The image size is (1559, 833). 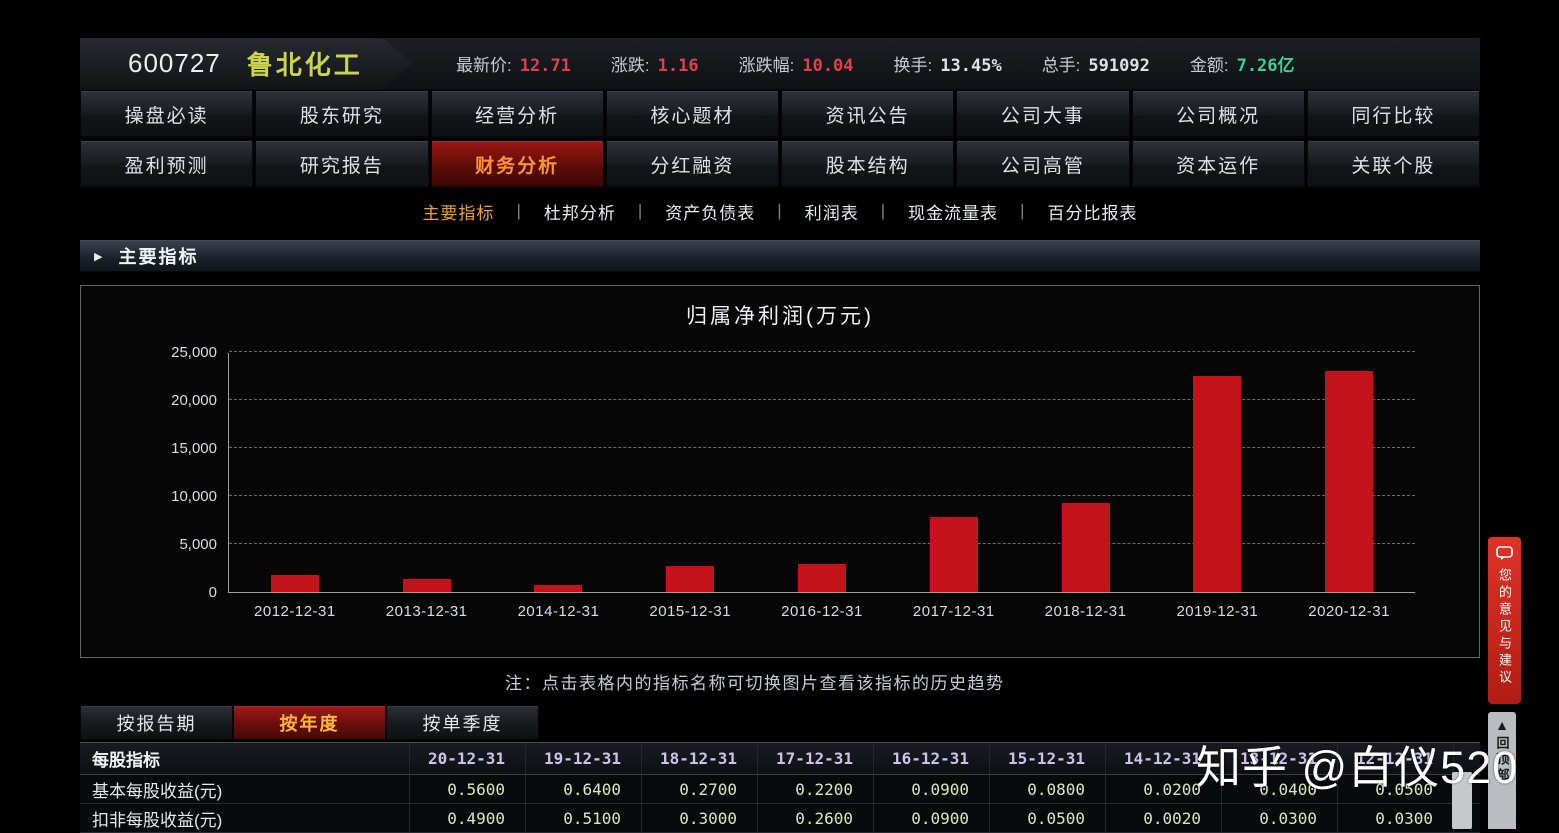 I want to click on cell-value: 0.5100, so click(x=584, y=818).